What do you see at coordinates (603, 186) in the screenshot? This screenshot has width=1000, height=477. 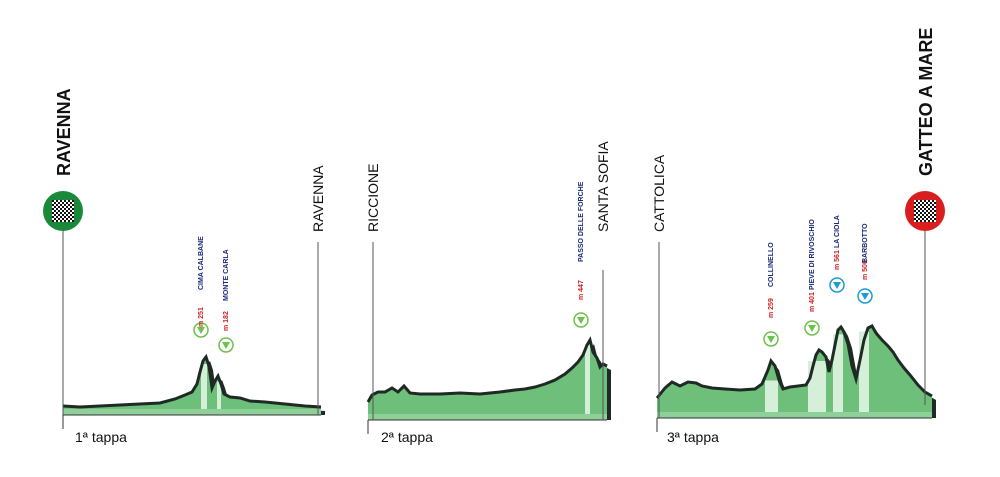 I see `stage-finish-city: SANTA SOFIA` at bounding box center [603, 186].